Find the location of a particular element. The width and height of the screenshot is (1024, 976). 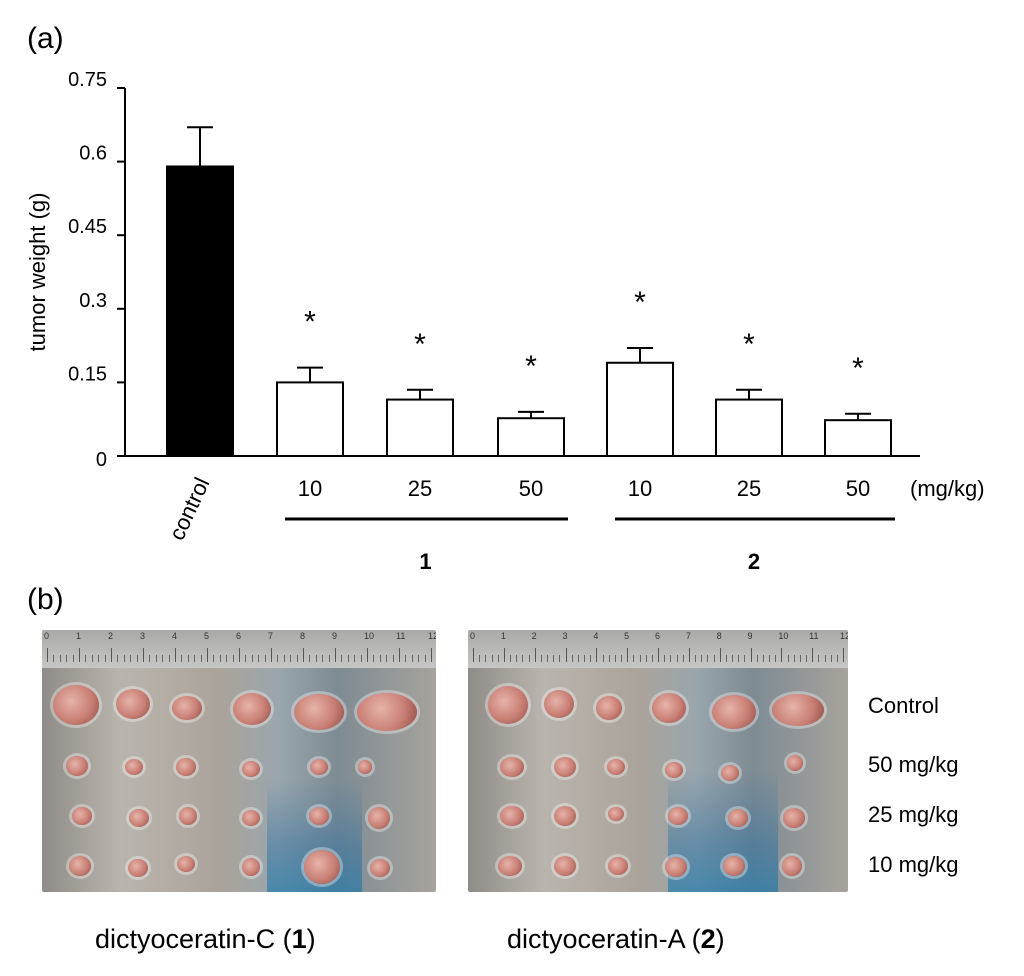

tumor-photo-compound-1: 0 1 2 3 4 5 6 7 8 9 10 11 12 is located at coordinates (239, 761).